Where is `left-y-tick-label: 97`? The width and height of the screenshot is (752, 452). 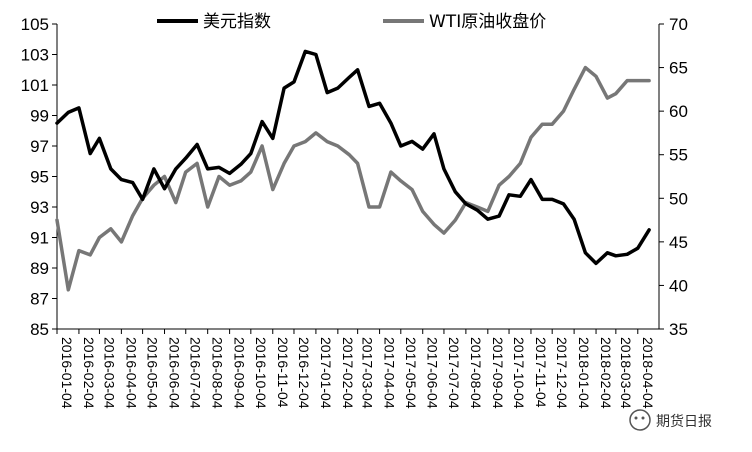
left-y-tick-label: 97 is located at coordinates (39, 146).